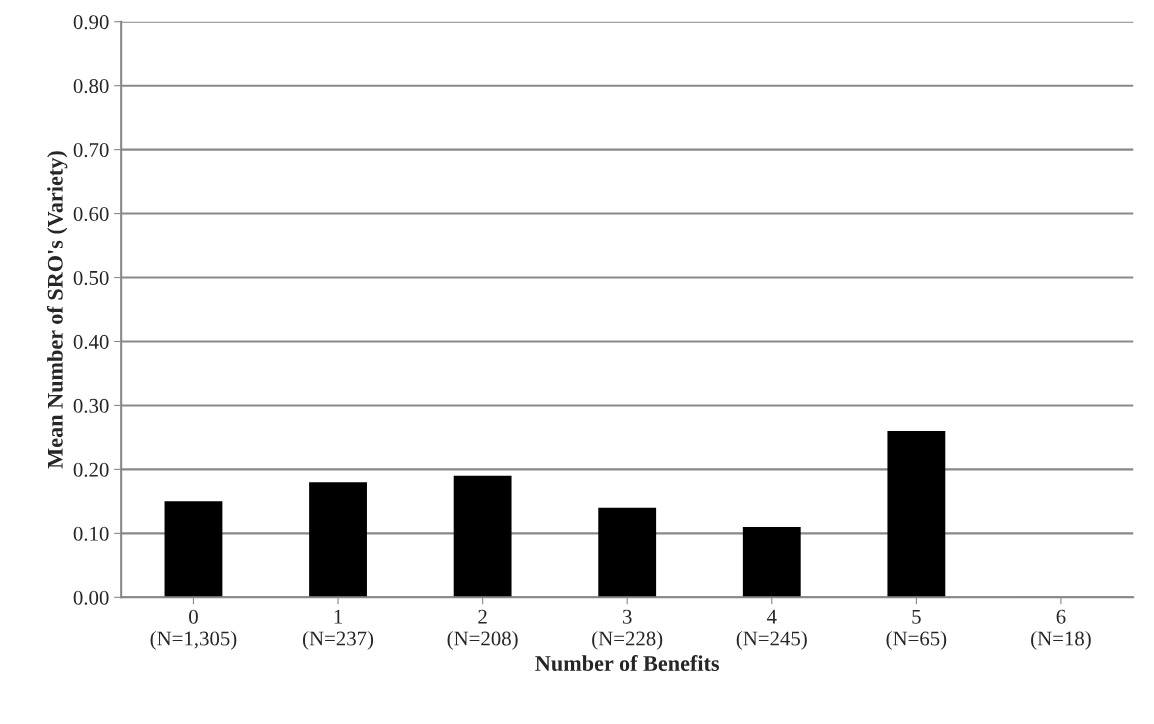 Image resolution: width=1154 pixels, height=724 pixels. What do you see at coordinates (627, 629) in the screenshot?
I see `x-tick-label: 3 (N=228)` at bounding box center [627, 629].